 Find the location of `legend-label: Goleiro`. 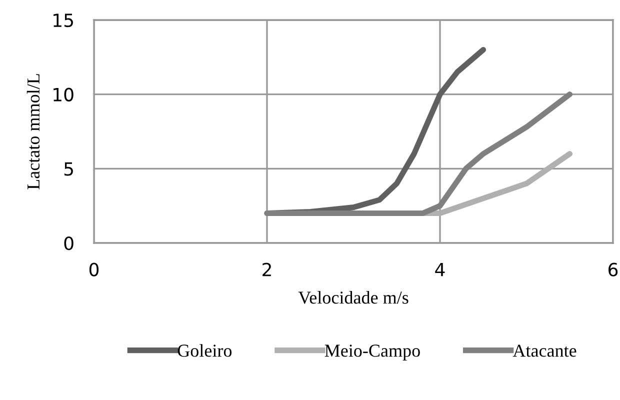

legend-label: Goleiro is located at coordinates (205, 350).